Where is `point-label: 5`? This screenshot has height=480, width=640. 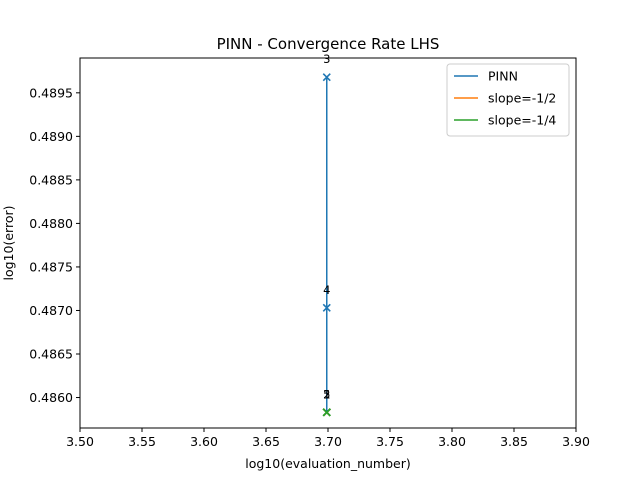 point-label: 5 is located at coordinates (326, 394).